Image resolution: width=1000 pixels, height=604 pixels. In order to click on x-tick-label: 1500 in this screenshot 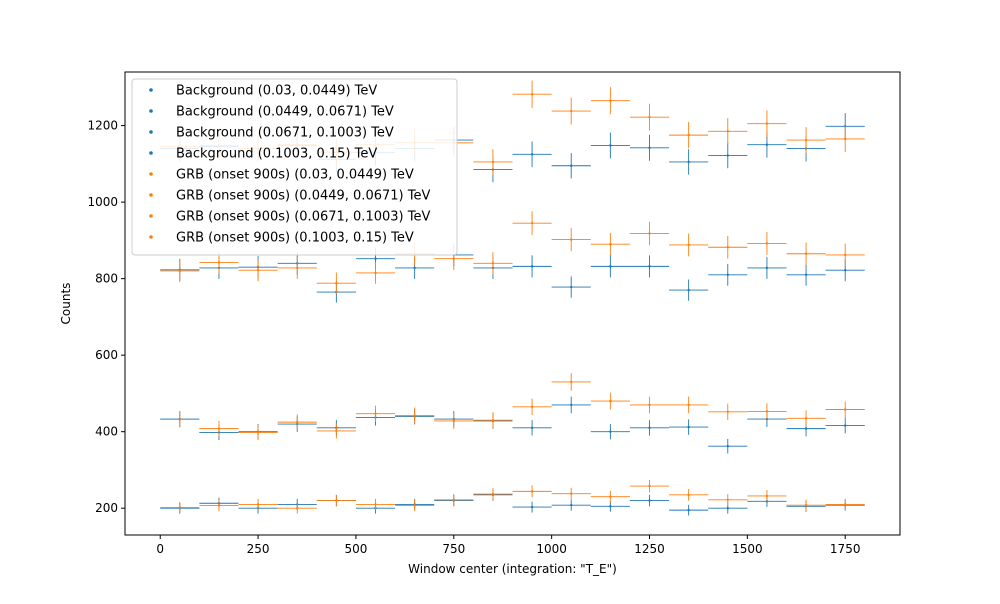, I will do `click(747, 549)`.